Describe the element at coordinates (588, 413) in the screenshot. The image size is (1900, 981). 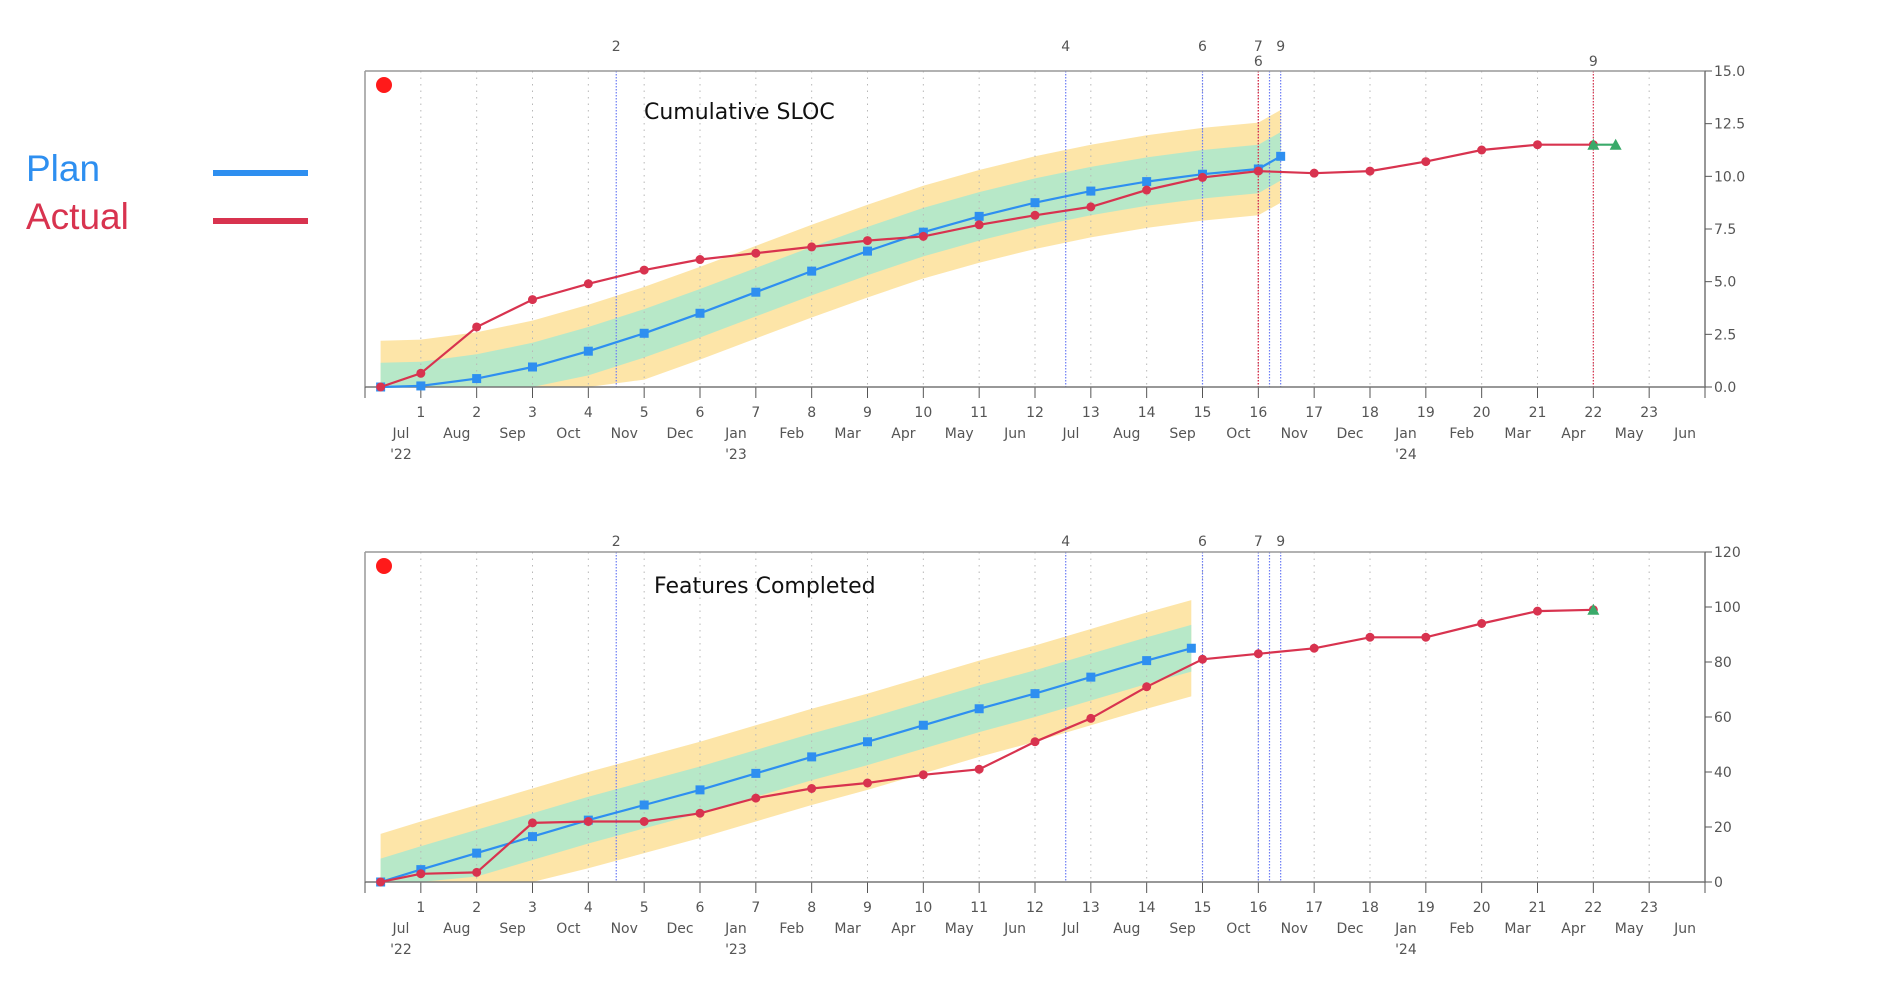
I see `sprint-tick-label: 4` at that location.